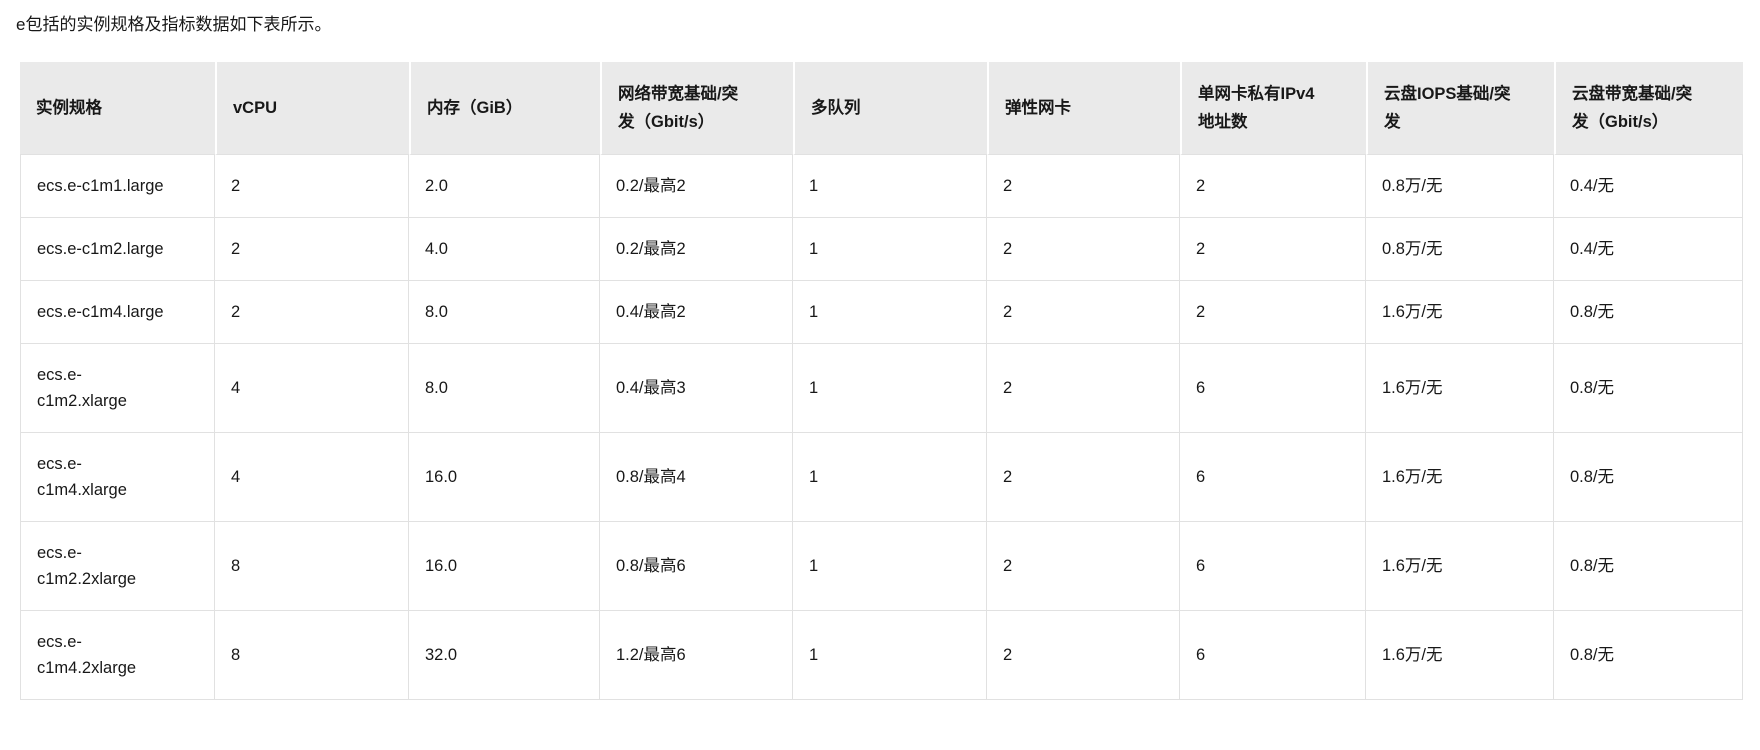  I want to click on column-header-memory-gib: 内存（GiB）, so click(504, 108).